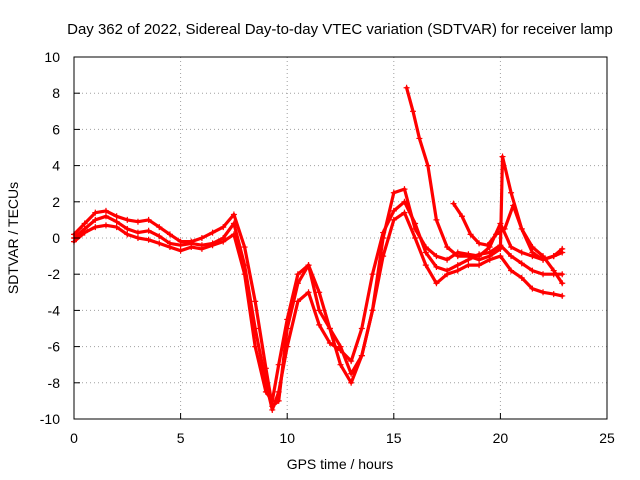  Describe the element at coordinates (54, 383) in the screenshot. I see `y-tick-label: -8` at that location.